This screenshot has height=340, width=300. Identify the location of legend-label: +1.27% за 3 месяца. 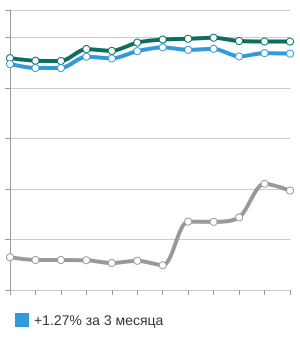
(99, 320).